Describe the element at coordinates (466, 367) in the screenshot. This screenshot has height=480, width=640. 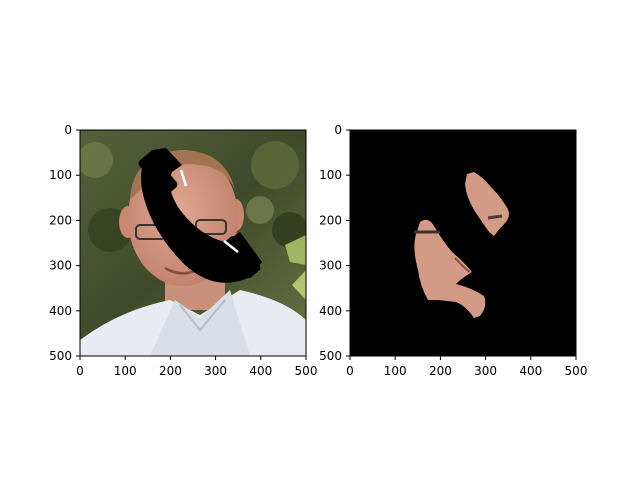
I see `right-x-axis: 0 100 200 300 400 500` at that location.